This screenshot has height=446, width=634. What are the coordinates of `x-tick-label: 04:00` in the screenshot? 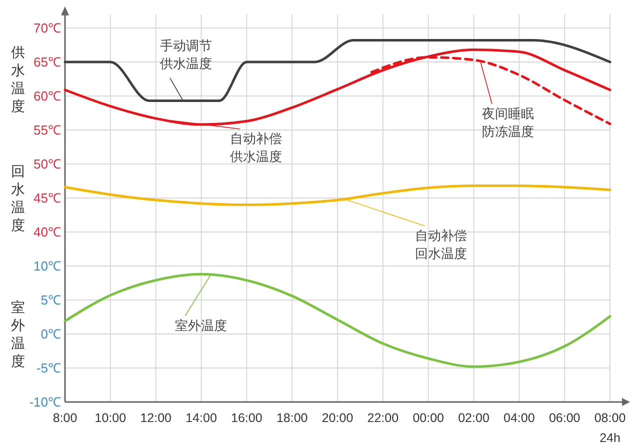 It's located at (519, 418).